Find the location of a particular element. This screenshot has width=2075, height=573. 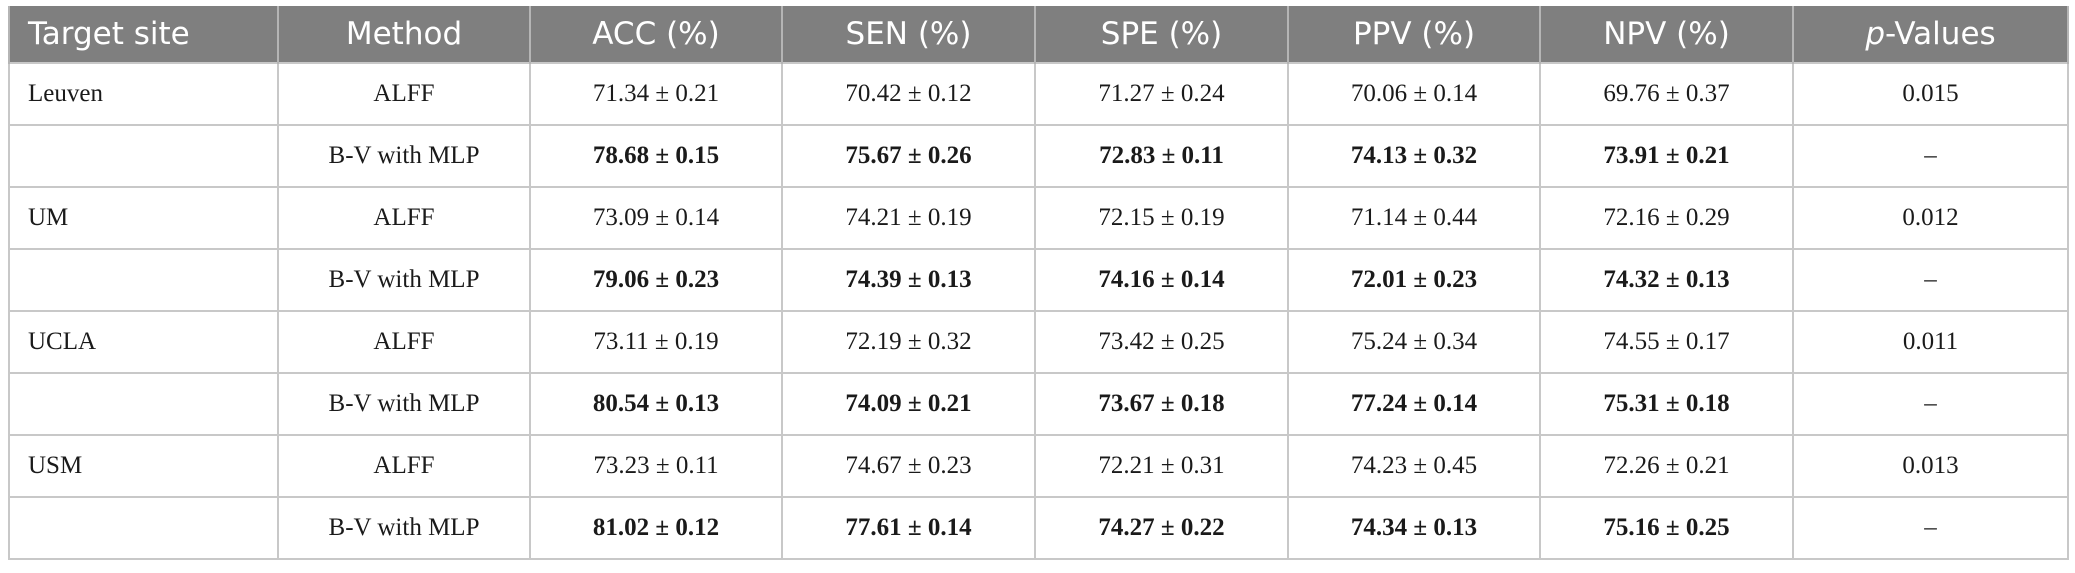

cell-p-value: 0.013 is located at coordinates (1930, 466).